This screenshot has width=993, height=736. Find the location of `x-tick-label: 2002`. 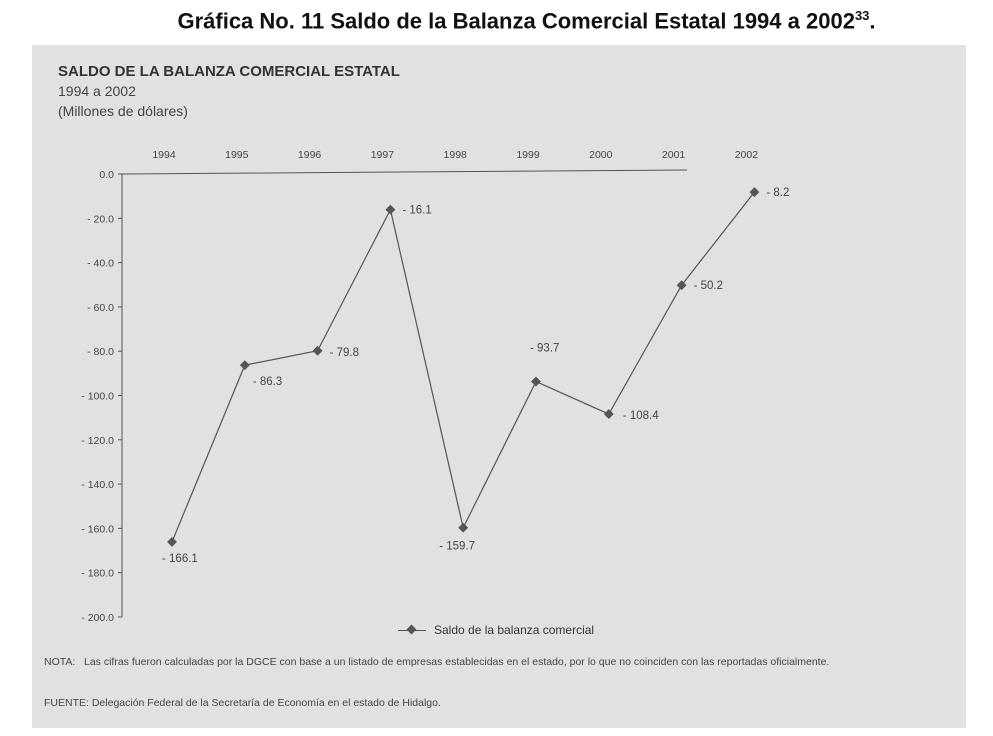

x-tick-label: 2002 is located at coordinates (747, 155).